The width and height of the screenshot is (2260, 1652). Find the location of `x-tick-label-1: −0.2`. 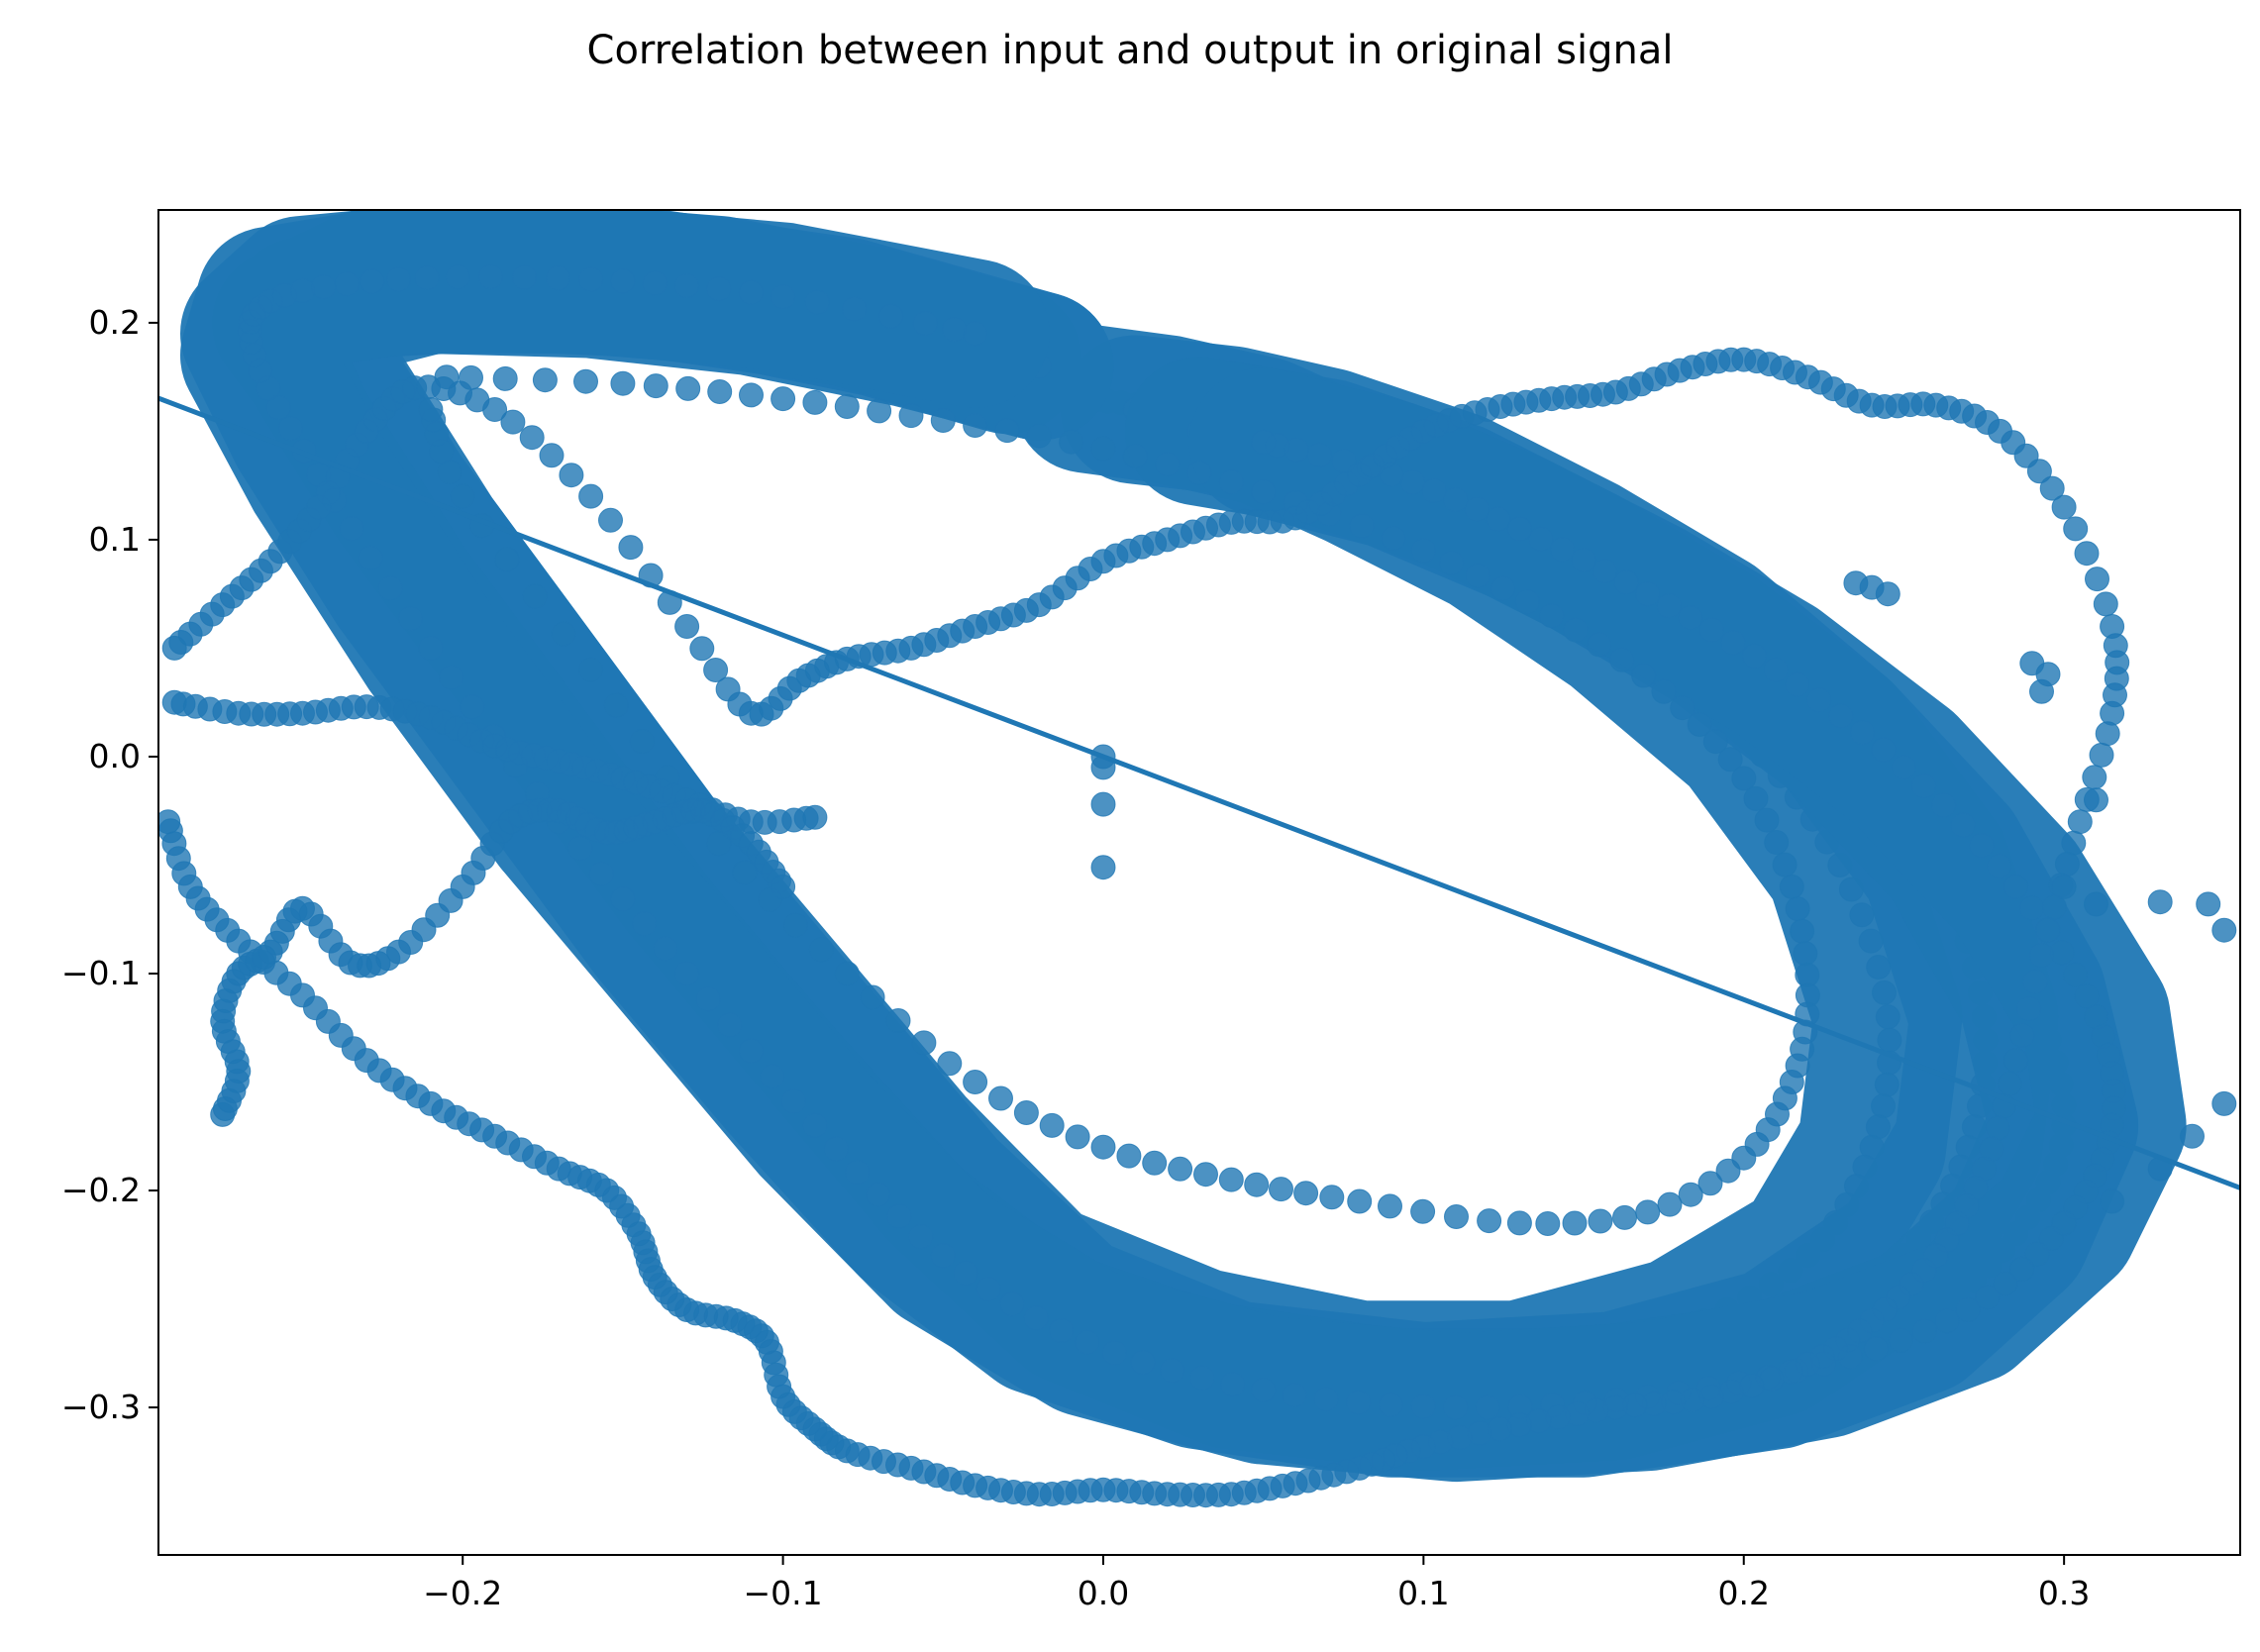

x-tick-label-1: −0.2 is located at coordinates (462, 1593).